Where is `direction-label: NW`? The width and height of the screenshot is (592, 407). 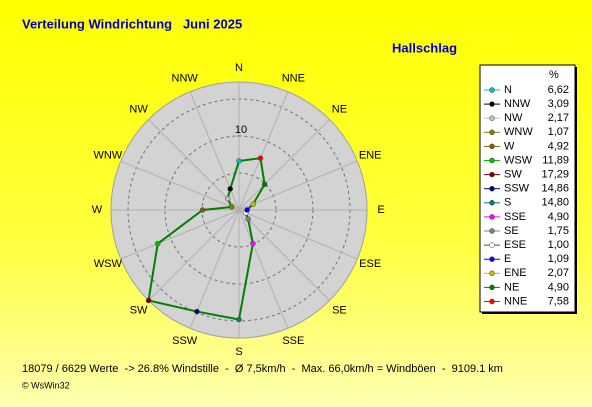
direction-label: NW is located at coordinates (138, 109).